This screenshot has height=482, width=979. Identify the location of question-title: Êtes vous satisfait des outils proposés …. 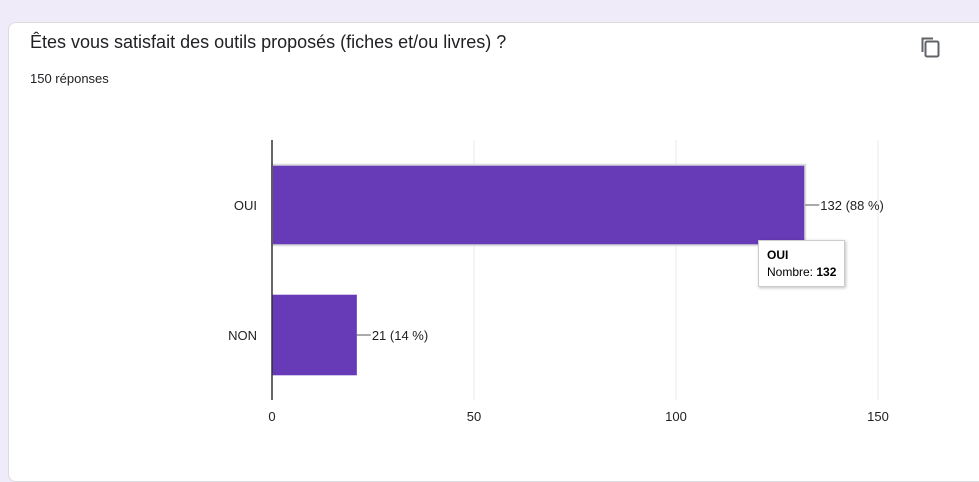
(268, 42).